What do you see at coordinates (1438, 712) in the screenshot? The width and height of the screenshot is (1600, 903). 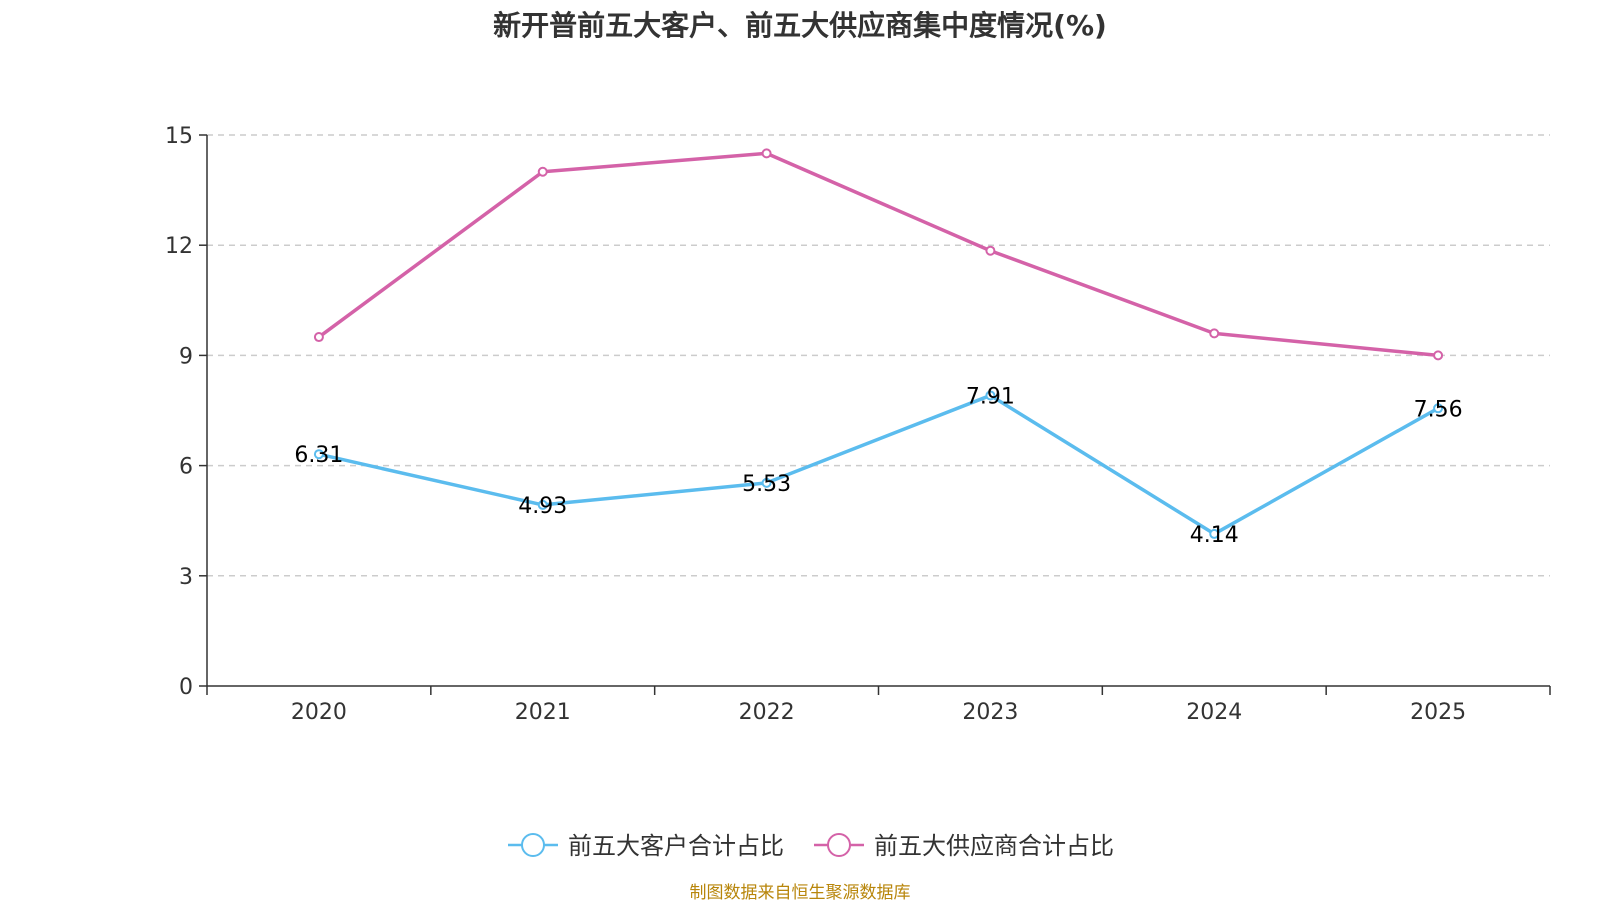 I see `x-tick-label: 2025` at bounding box center [1438, 712].